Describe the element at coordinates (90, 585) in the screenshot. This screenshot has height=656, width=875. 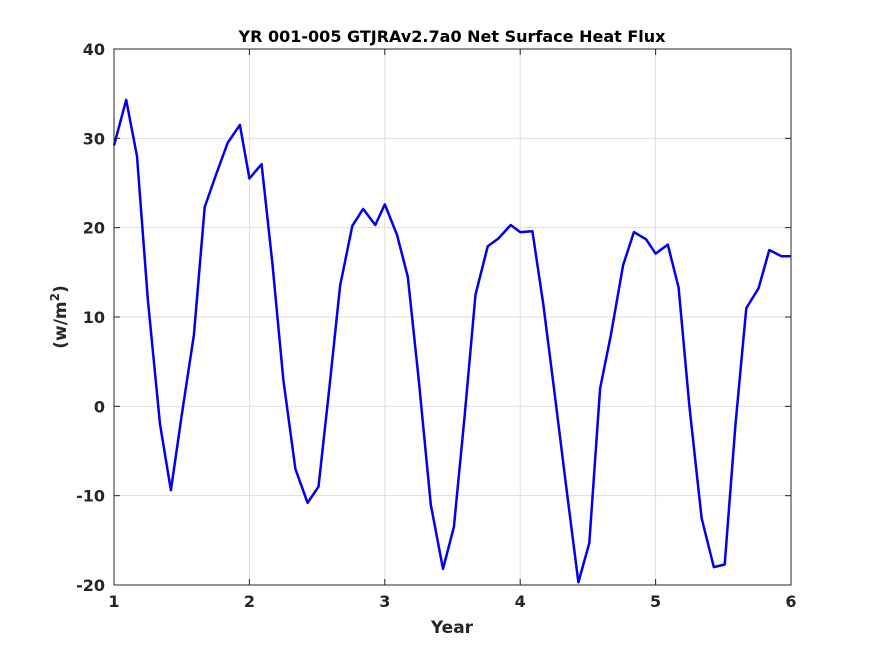
I see `y-tick-label: -20` at that location.